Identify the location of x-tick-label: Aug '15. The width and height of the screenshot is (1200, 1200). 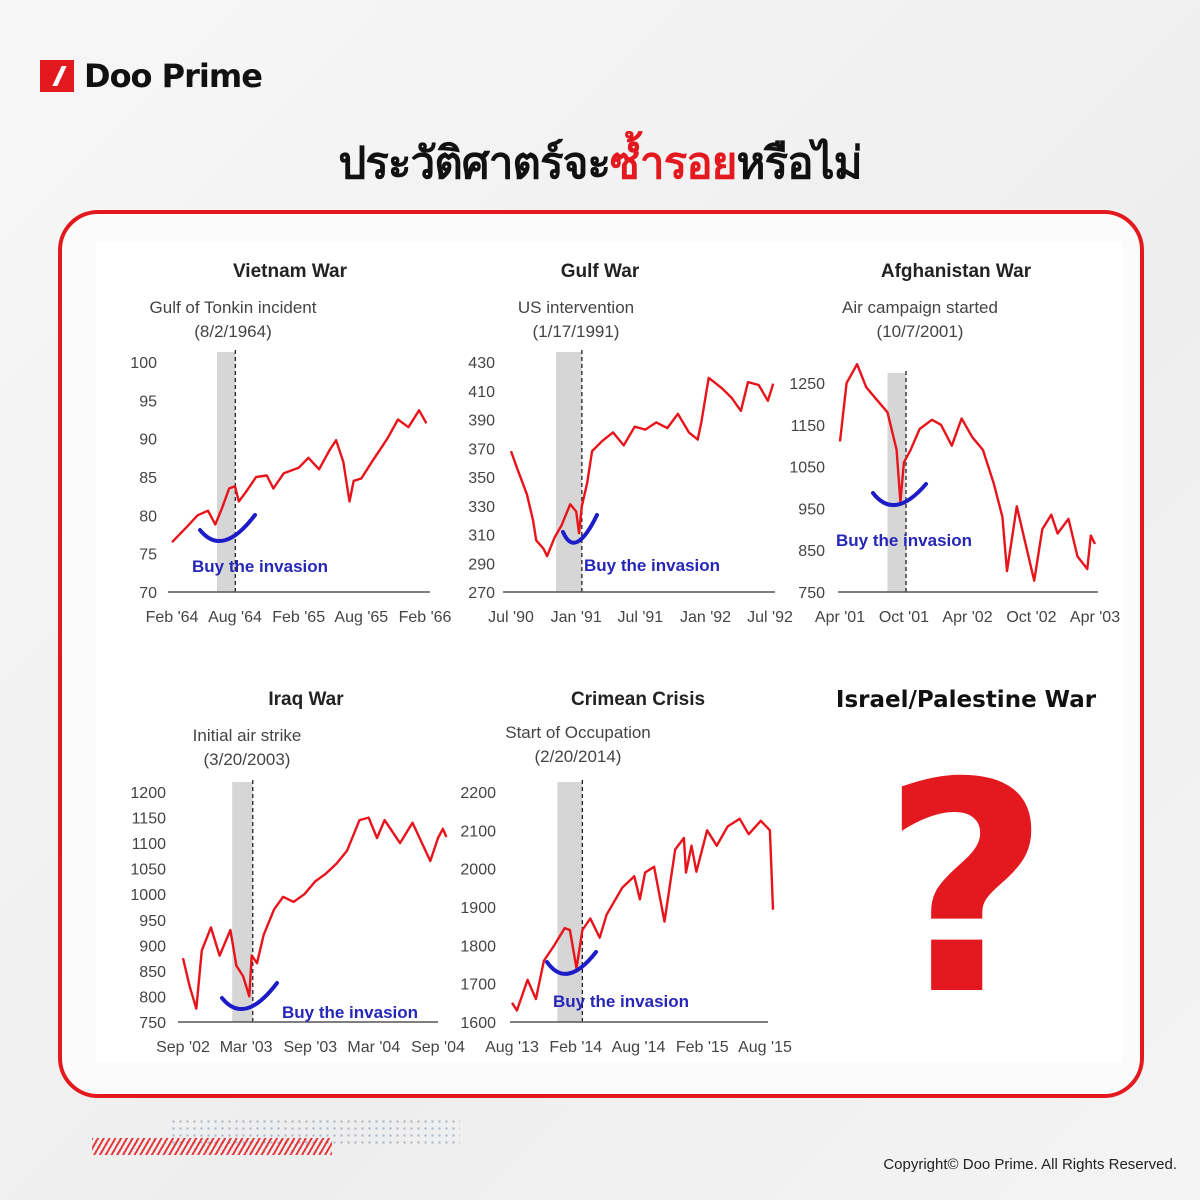
(765, 1047).